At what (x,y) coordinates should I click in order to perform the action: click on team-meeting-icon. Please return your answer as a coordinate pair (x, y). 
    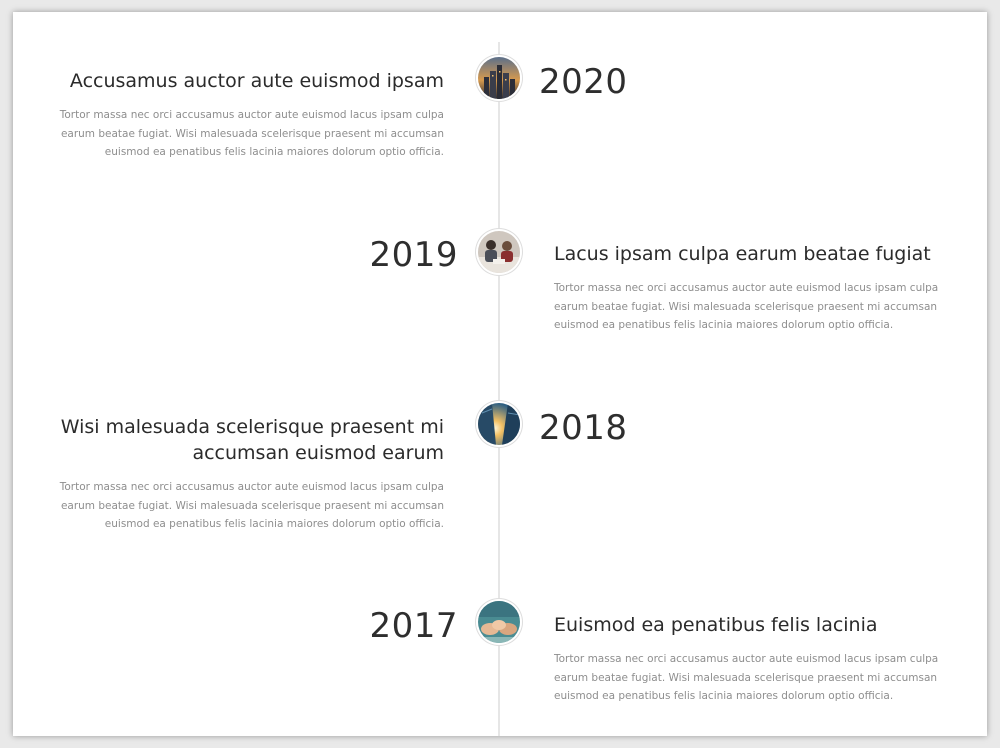
    Looking at the image, I should click on (499, 252).